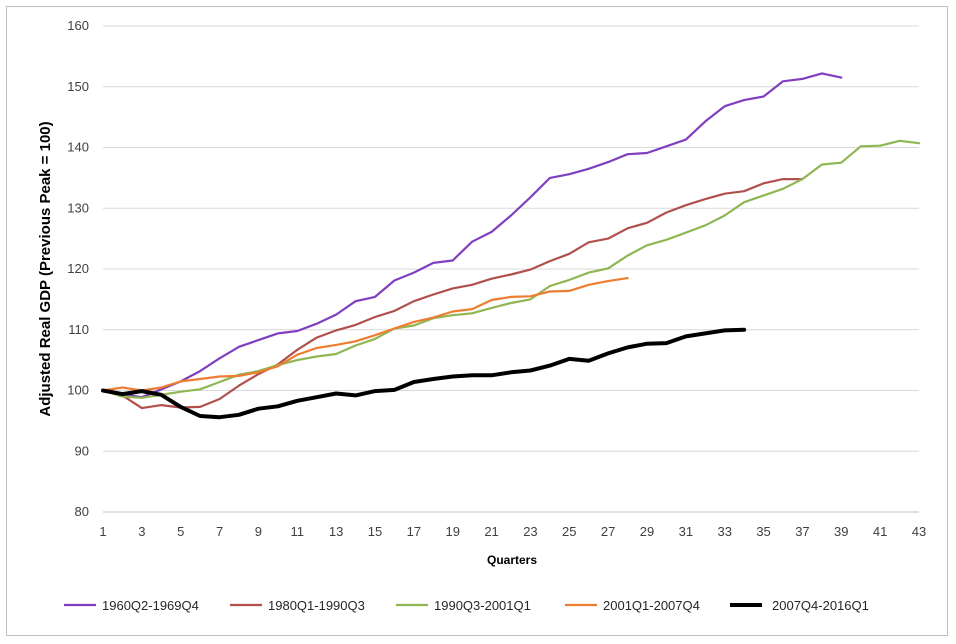 The image size is (956, 644). I want to click on x-tick-label: 11, so click(298, 531).